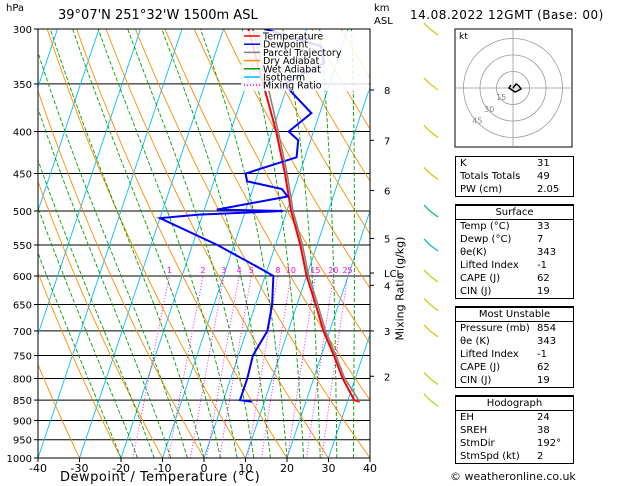 This screenshot has width=629, height=486. I want to click on x-tick-label: -20, so click(121, 468).